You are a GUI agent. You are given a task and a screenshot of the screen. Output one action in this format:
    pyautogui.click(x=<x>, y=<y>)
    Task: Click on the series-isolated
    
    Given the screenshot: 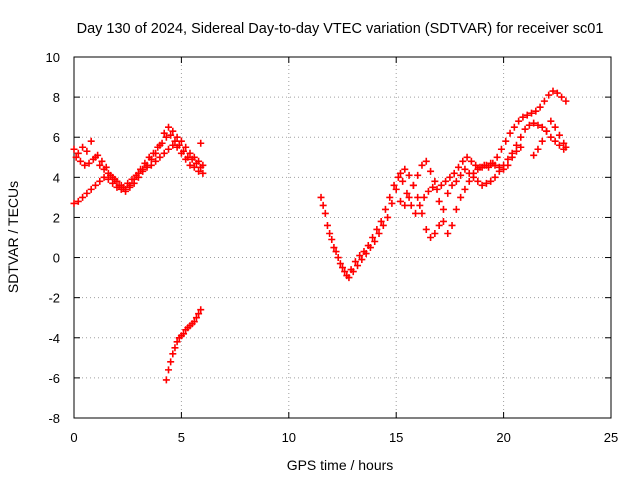 What is the action you would take?
    pyautogui.click(x=201, y=143)
    